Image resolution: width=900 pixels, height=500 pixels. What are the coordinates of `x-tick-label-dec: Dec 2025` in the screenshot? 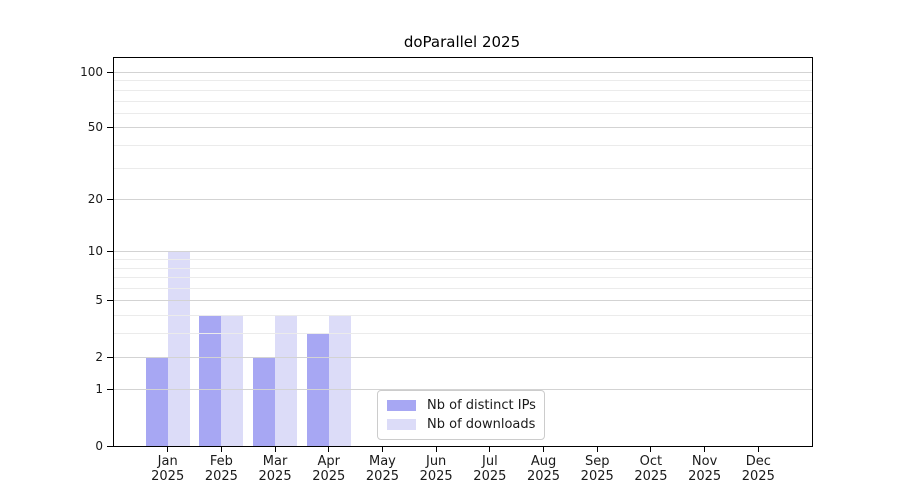 It's located at (758, 469).